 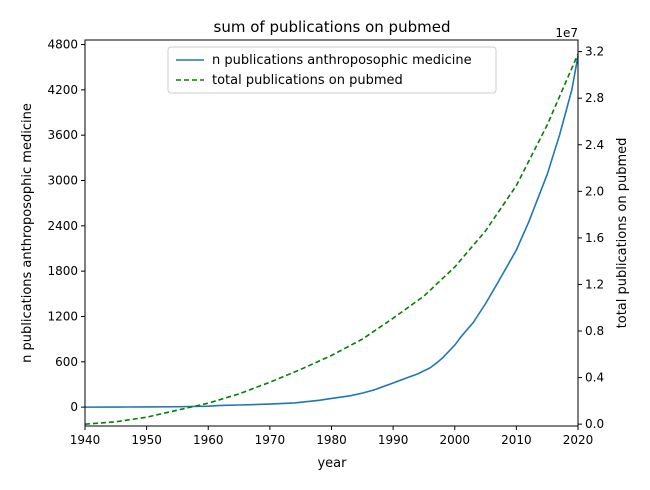 I want to click on y-tick-label-left: 4800, so click(x=62, y=45).